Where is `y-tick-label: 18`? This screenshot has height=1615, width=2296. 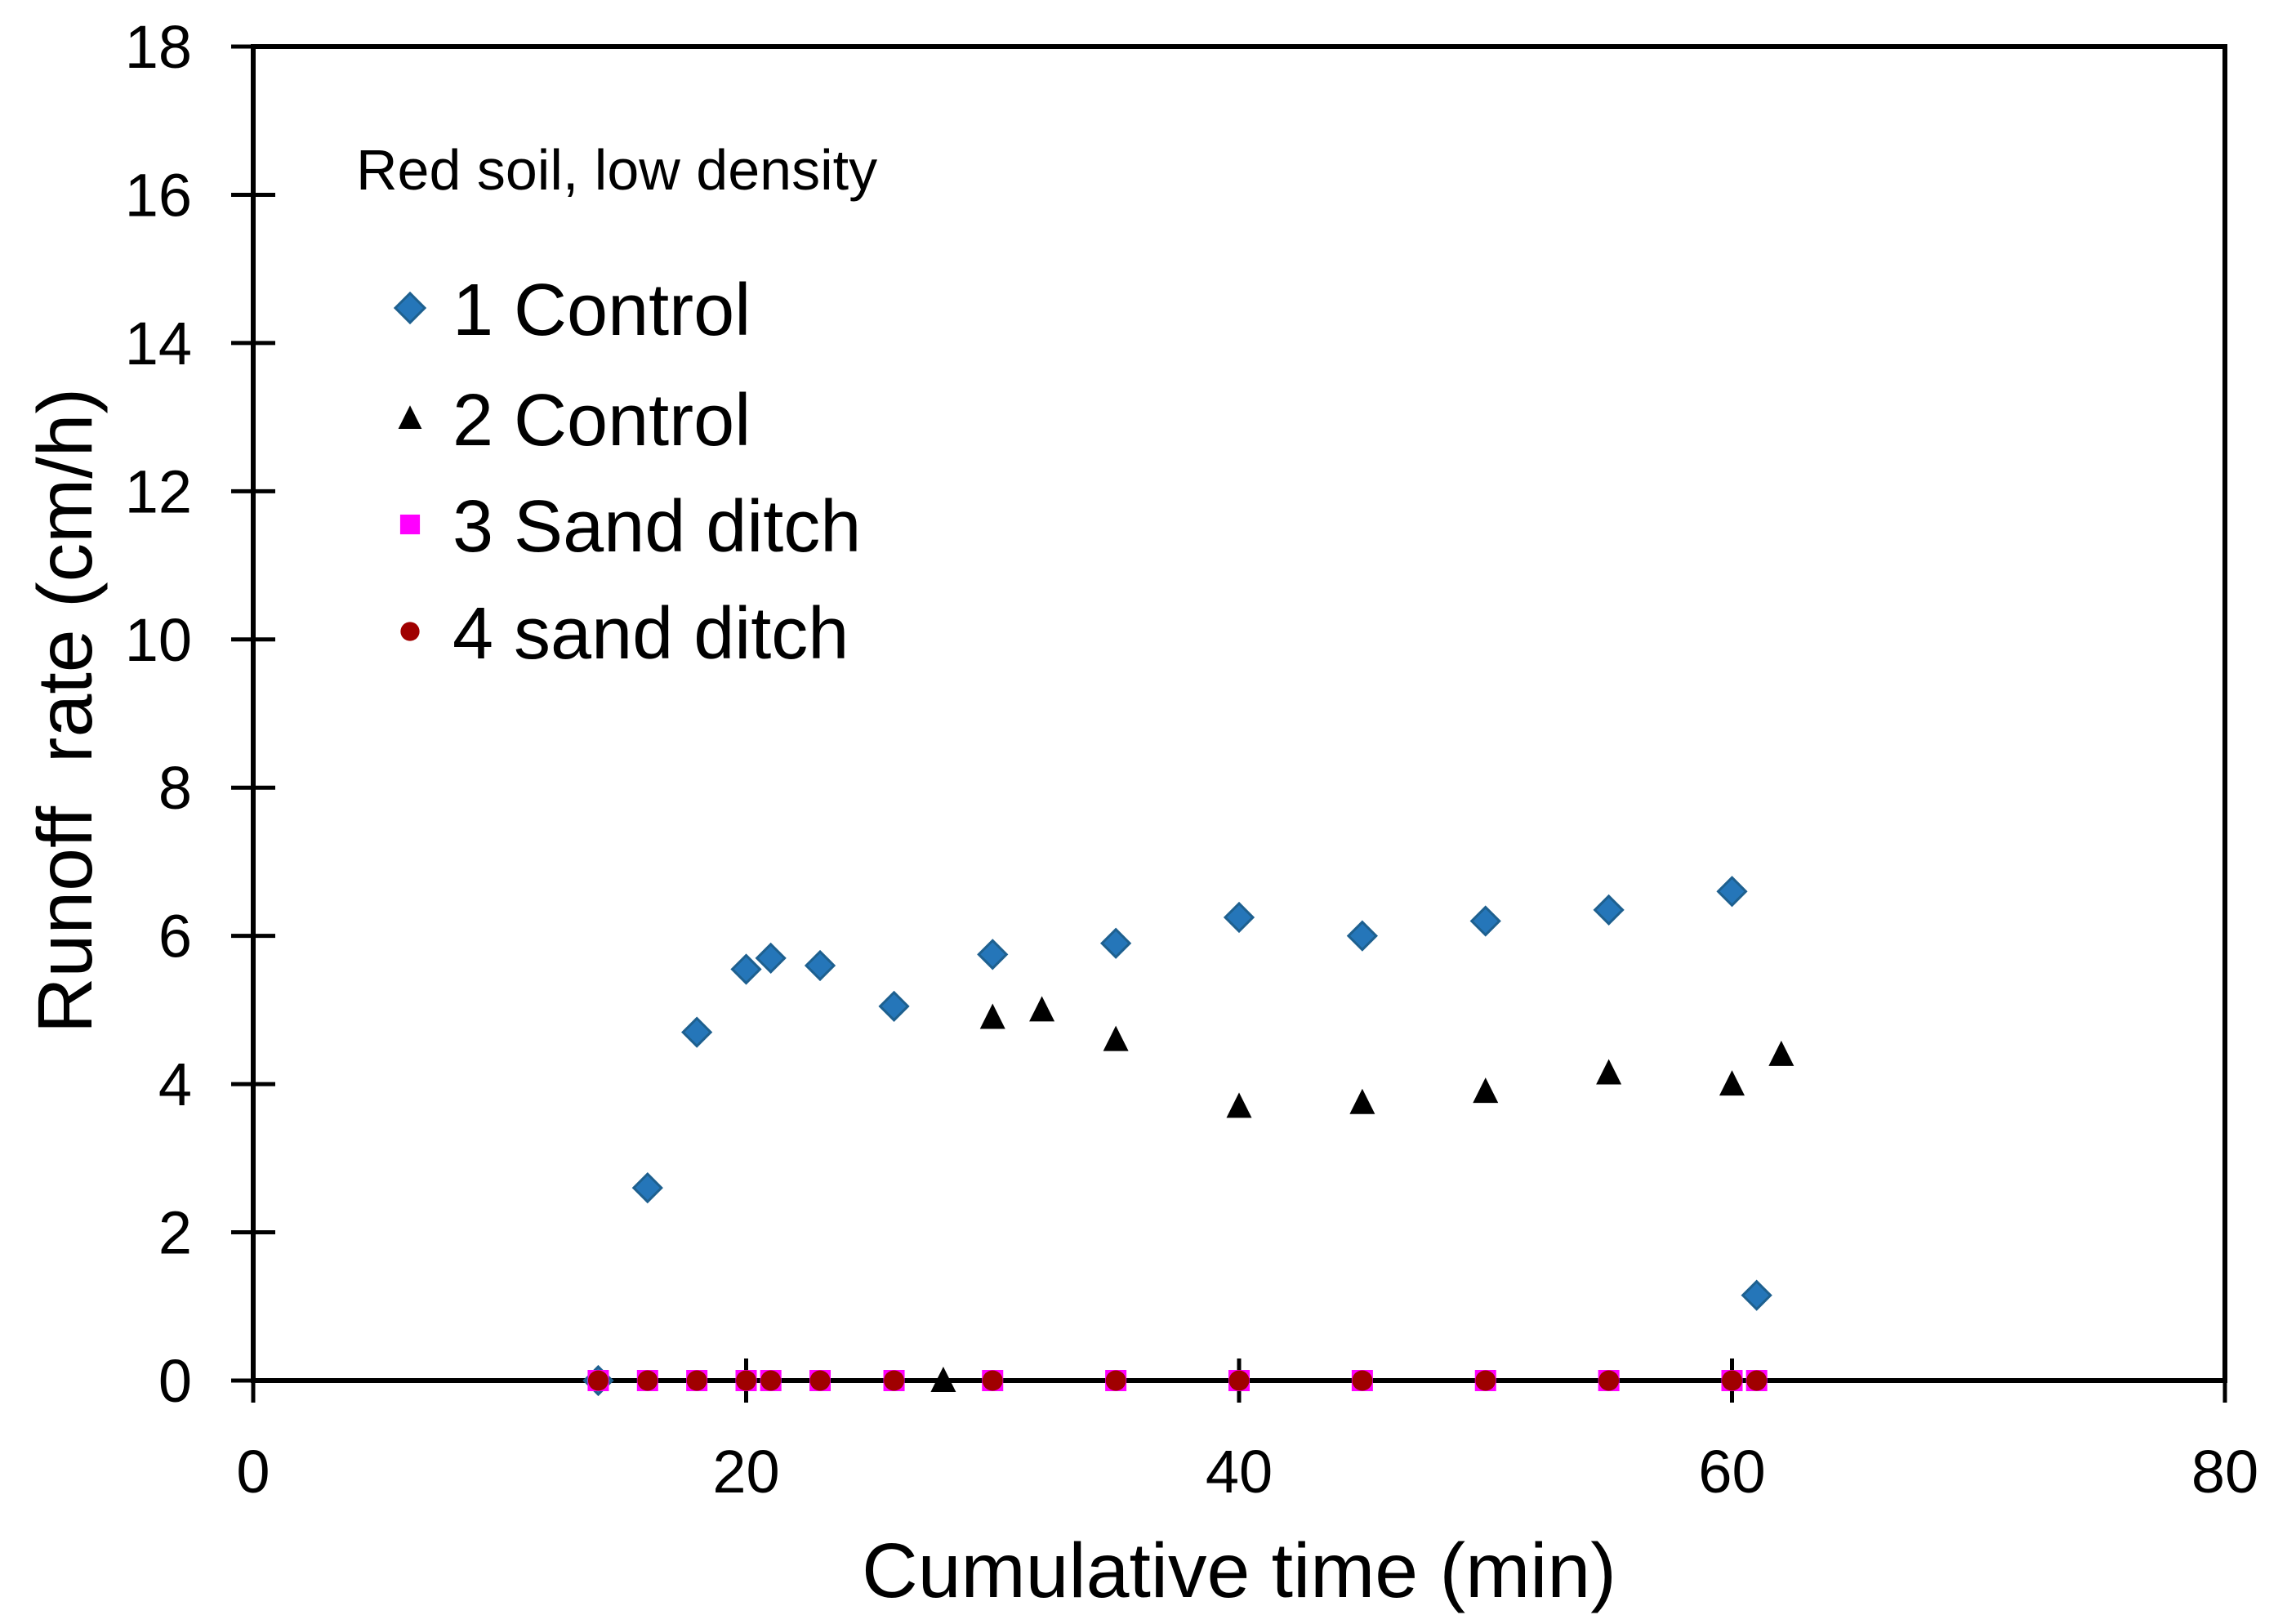 y-tick-label: 18 is located at coordinates (158, 47).